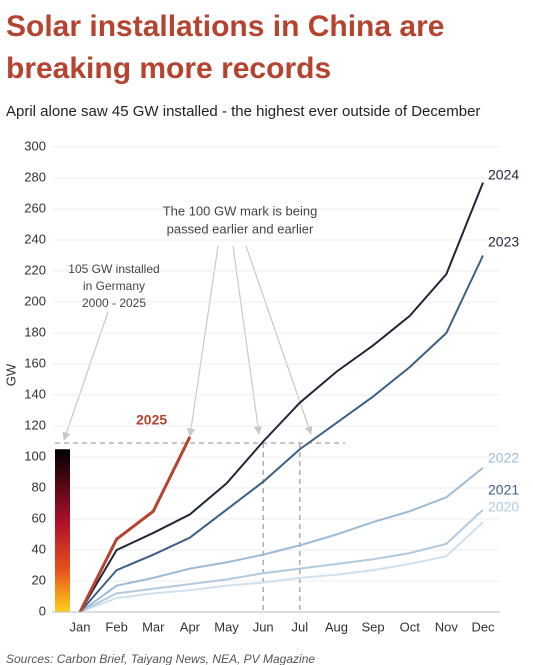 The height and width of the screenshot is (665, 533). What do you see at coordinates (116, 626) in the screenshot?
I see `x-tick-label: Feb` at bounding box center [116, 626].